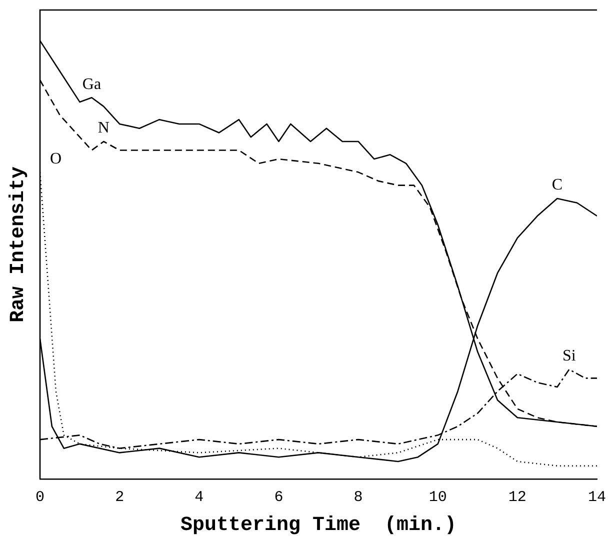  Describe the element at coordinates (569, 356) in the screenshot. I see `series-label: Si` at that location.